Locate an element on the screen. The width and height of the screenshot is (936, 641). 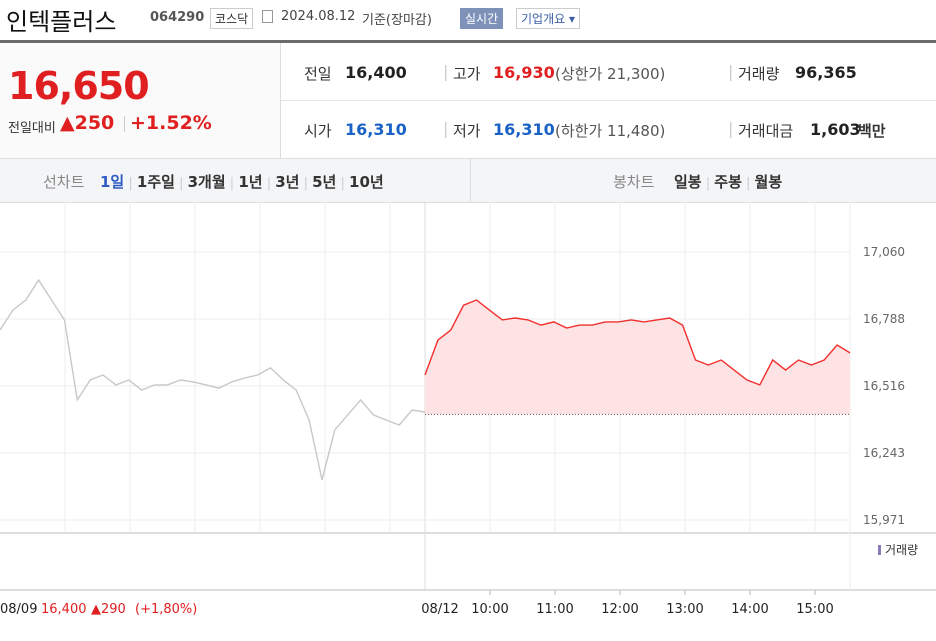
x-tick-label: 10:00 is located at coordinates (489, 609).